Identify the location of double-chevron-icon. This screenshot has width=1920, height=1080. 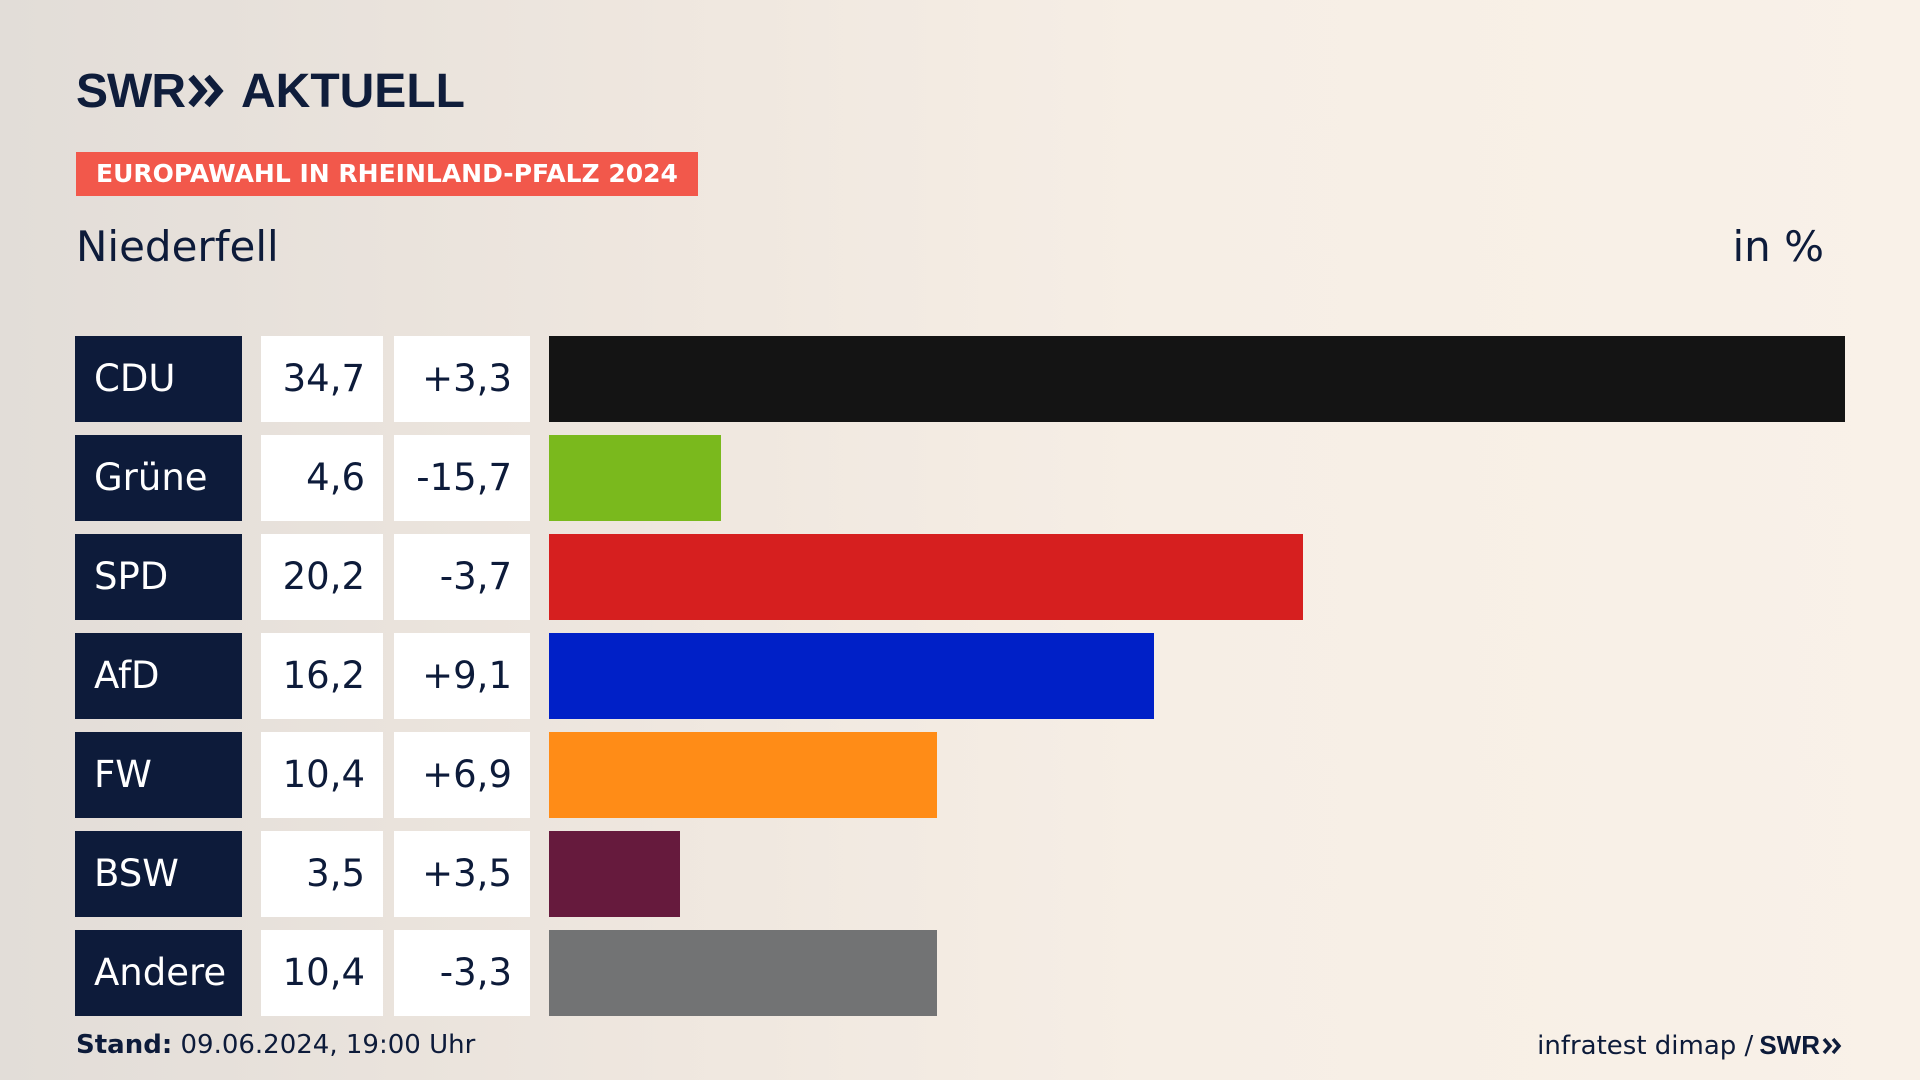
(206, 91).